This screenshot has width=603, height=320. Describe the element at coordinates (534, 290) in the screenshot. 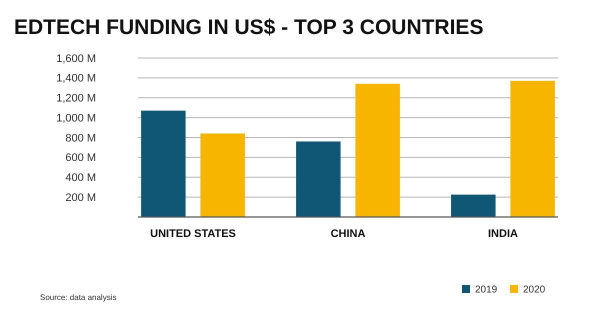

I see `legend-label: 2020` at that location.